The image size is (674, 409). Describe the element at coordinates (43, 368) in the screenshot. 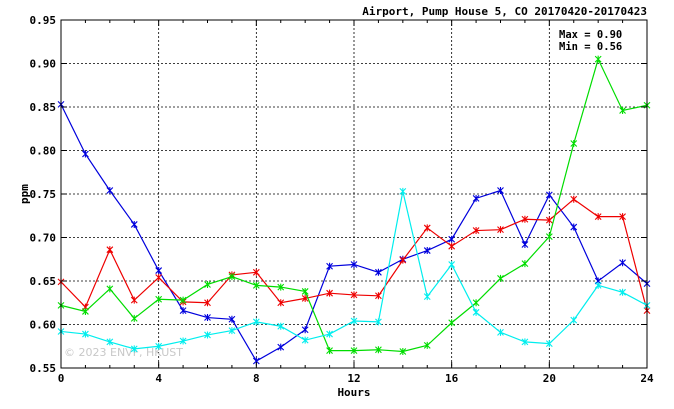

I see `y-tick-label: 0.55` at that location.